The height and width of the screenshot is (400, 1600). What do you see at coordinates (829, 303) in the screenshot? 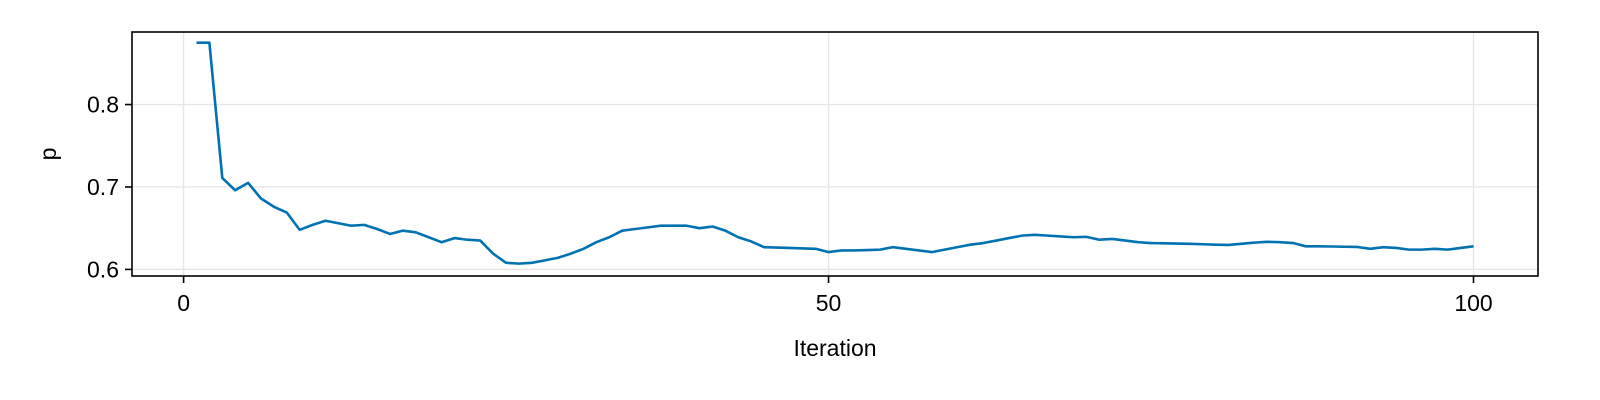
I see `x-tick-label: 50` at bounding box center [829, 303].